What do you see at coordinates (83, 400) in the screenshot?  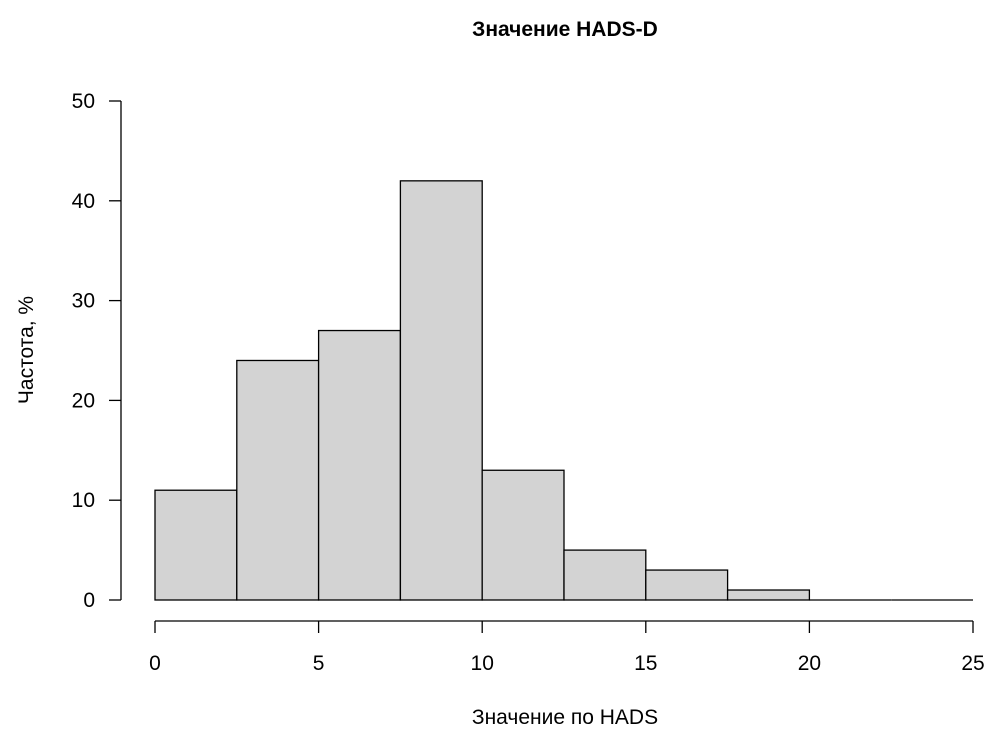 I see `y-tick-label: 20` at bounding box center [83, 400].